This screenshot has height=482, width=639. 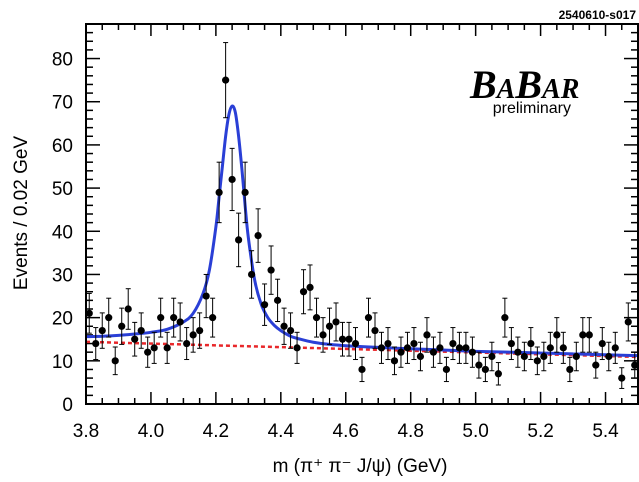 I want to click on x-tick-label: 4.8, so click(x=410, y=431).